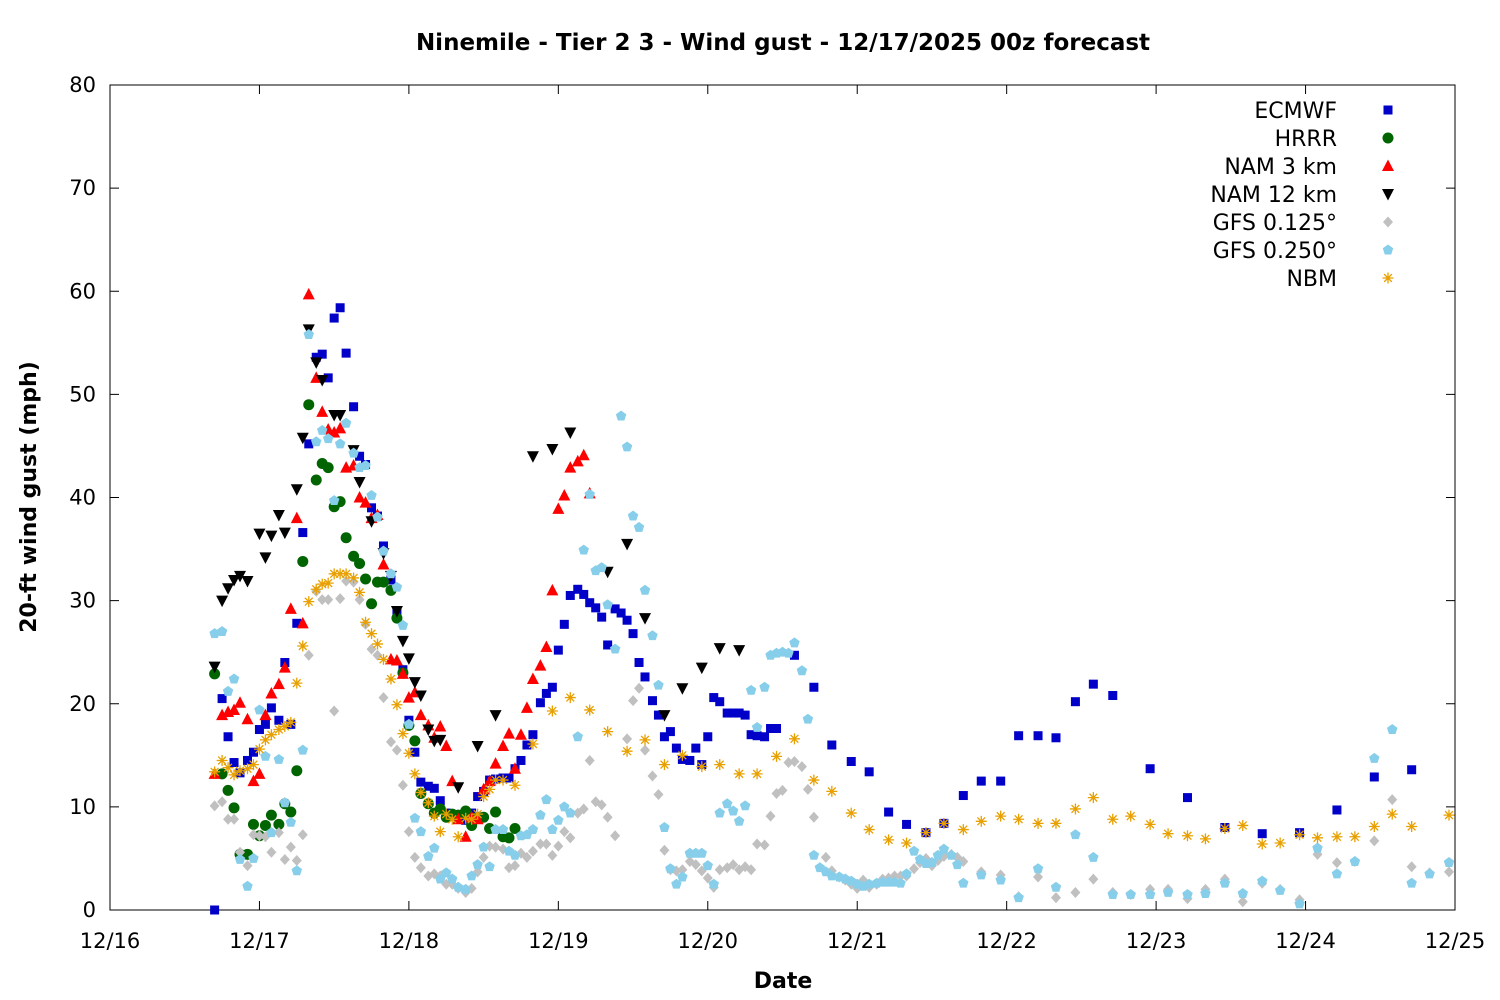 The height and width of the screenshot is (1000, 1500). I want to click on legend-label-nam-12-km: NAM 12 km, so click(1273, 195).